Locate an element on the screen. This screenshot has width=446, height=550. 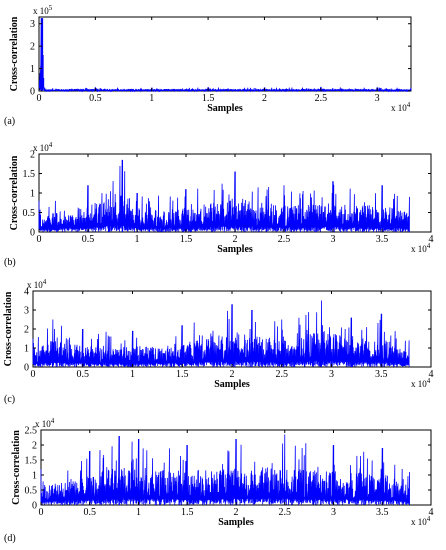
panel-label: (d) is located at coordinates (10, 538).